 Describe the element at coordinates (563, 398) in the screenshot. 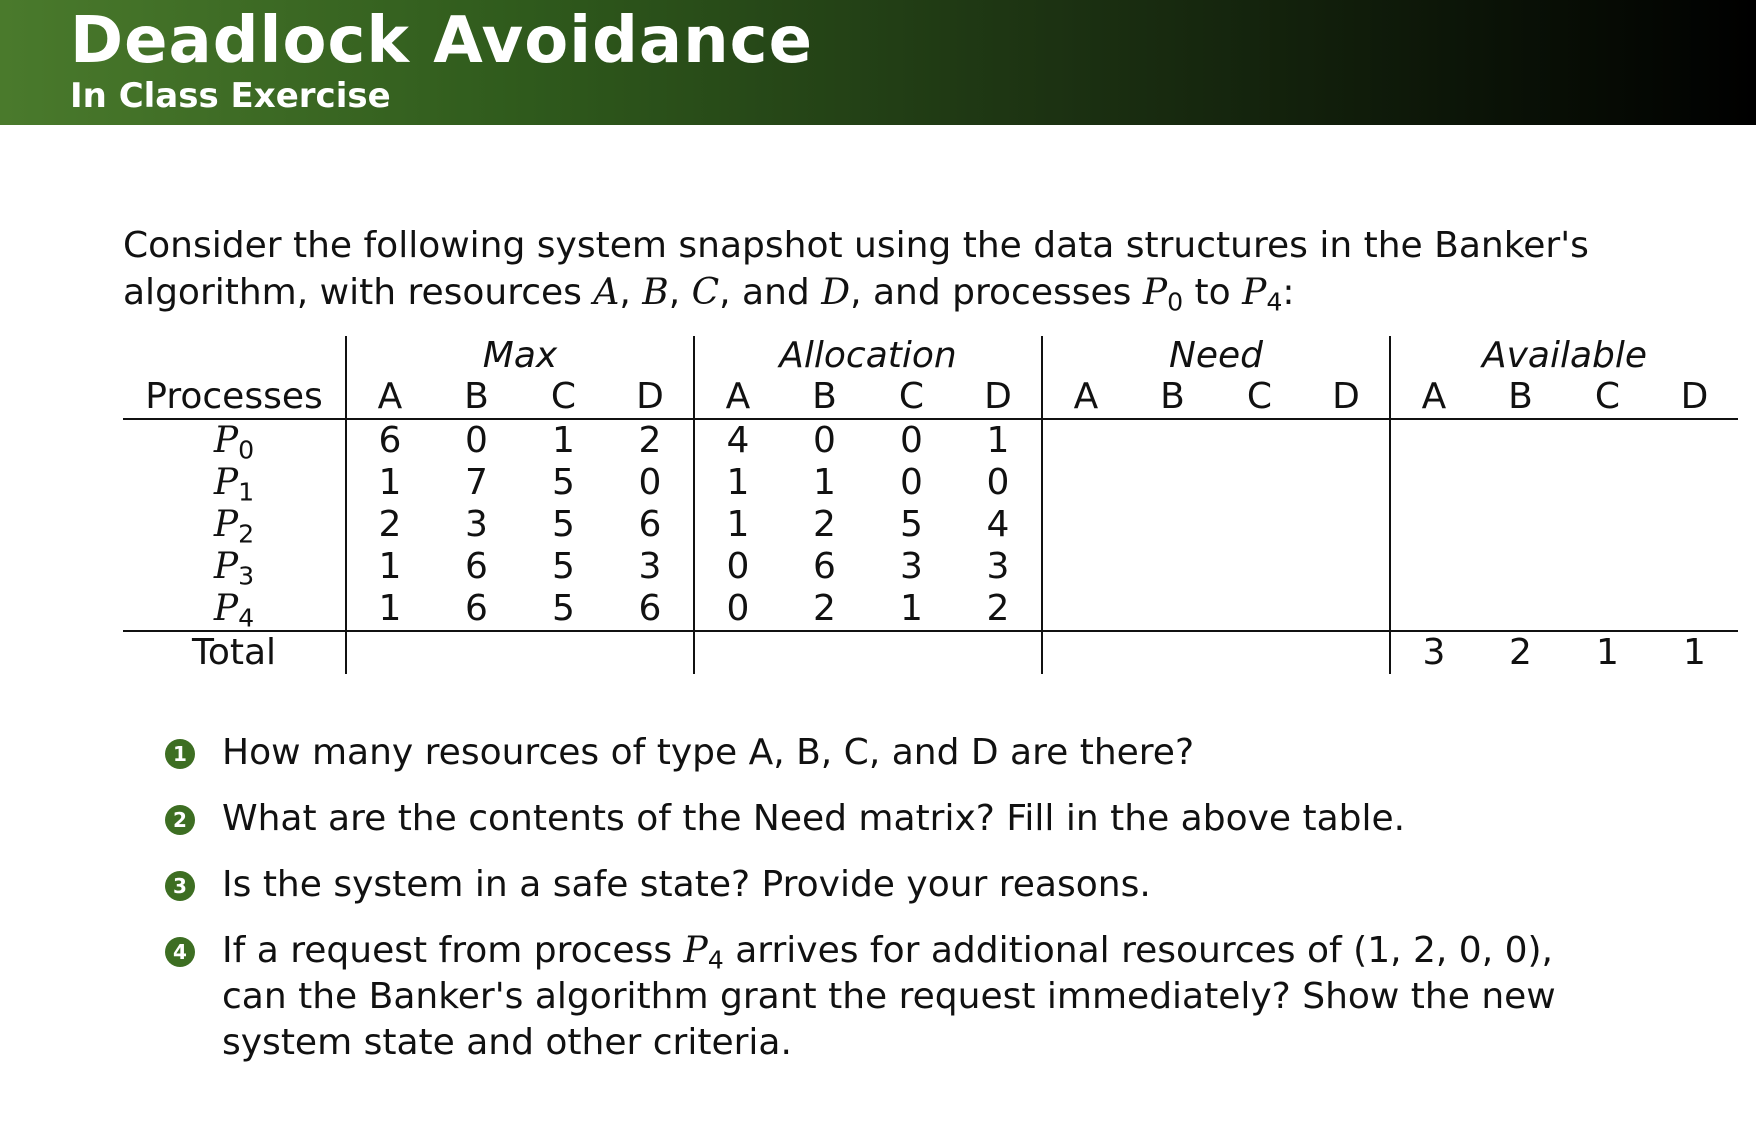

I see `col-max-c: C` at that location.